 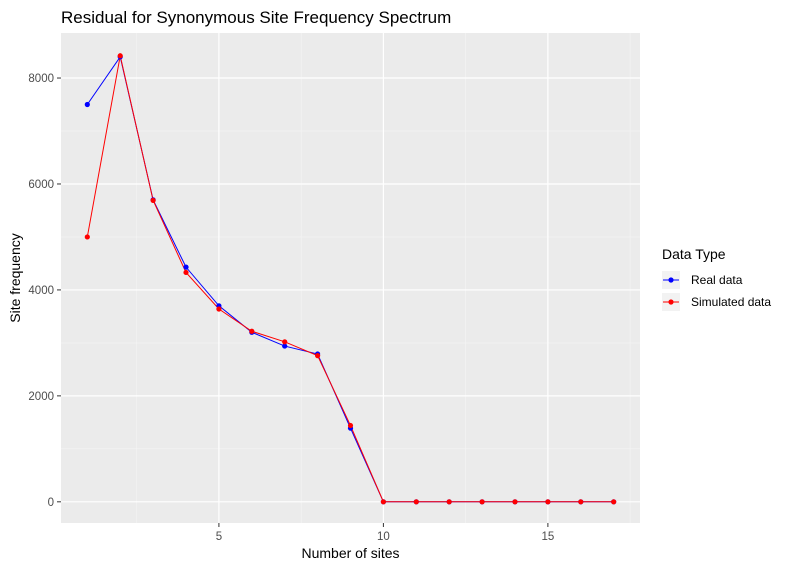 I want to click on legend-title: Data Type, so click(x=694, y=254).